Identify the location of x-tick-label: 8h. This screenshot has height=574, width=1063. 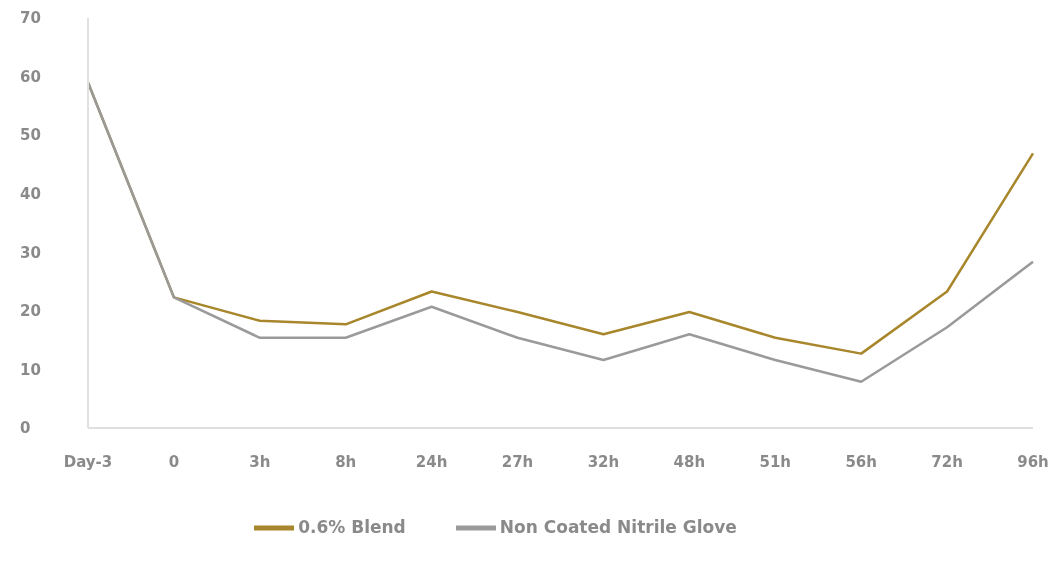
(346, 461).